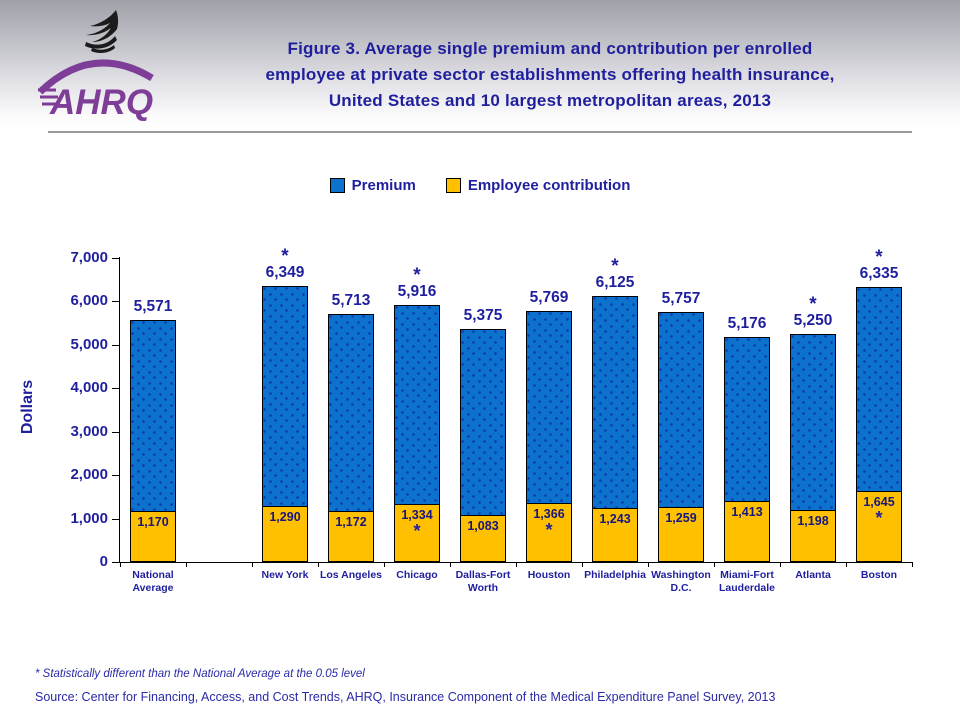  I want to click on contribution-value-text: 1,243, so click(615, 519).